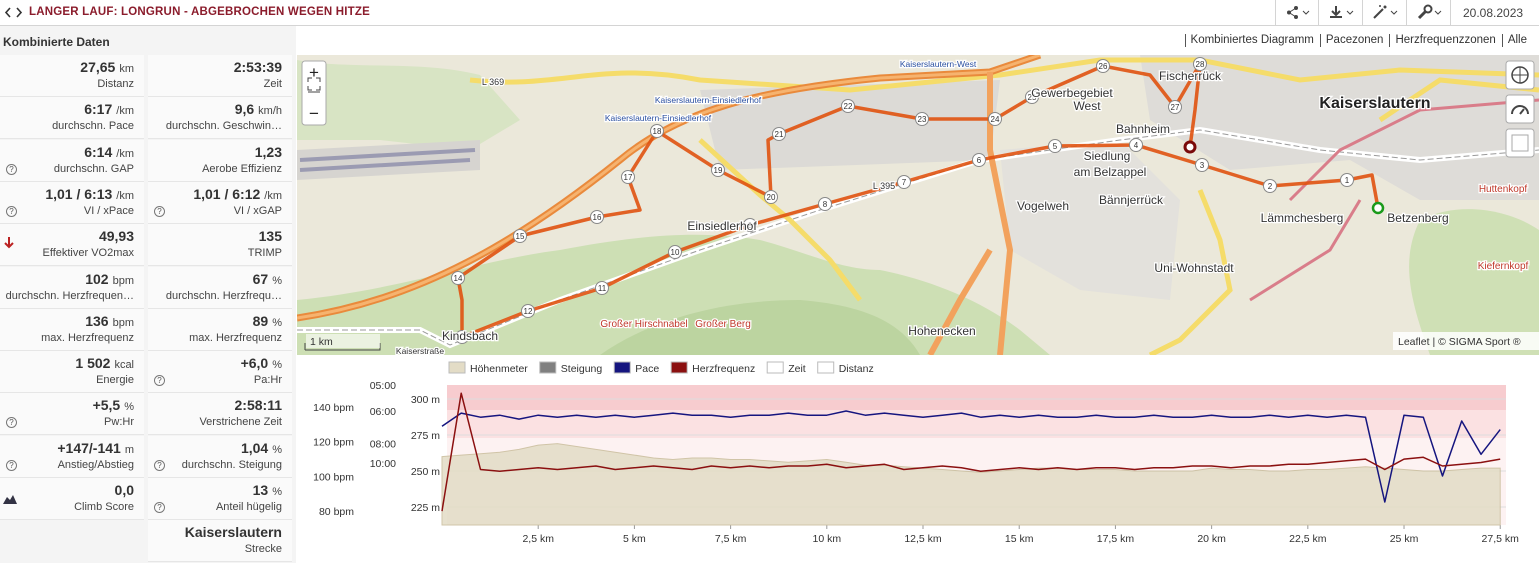 This screenshot has width=1539, height=563. Describe the element at coordinates (270, 111) in the screenshot. I see `stat-unit: km/h` at that location.